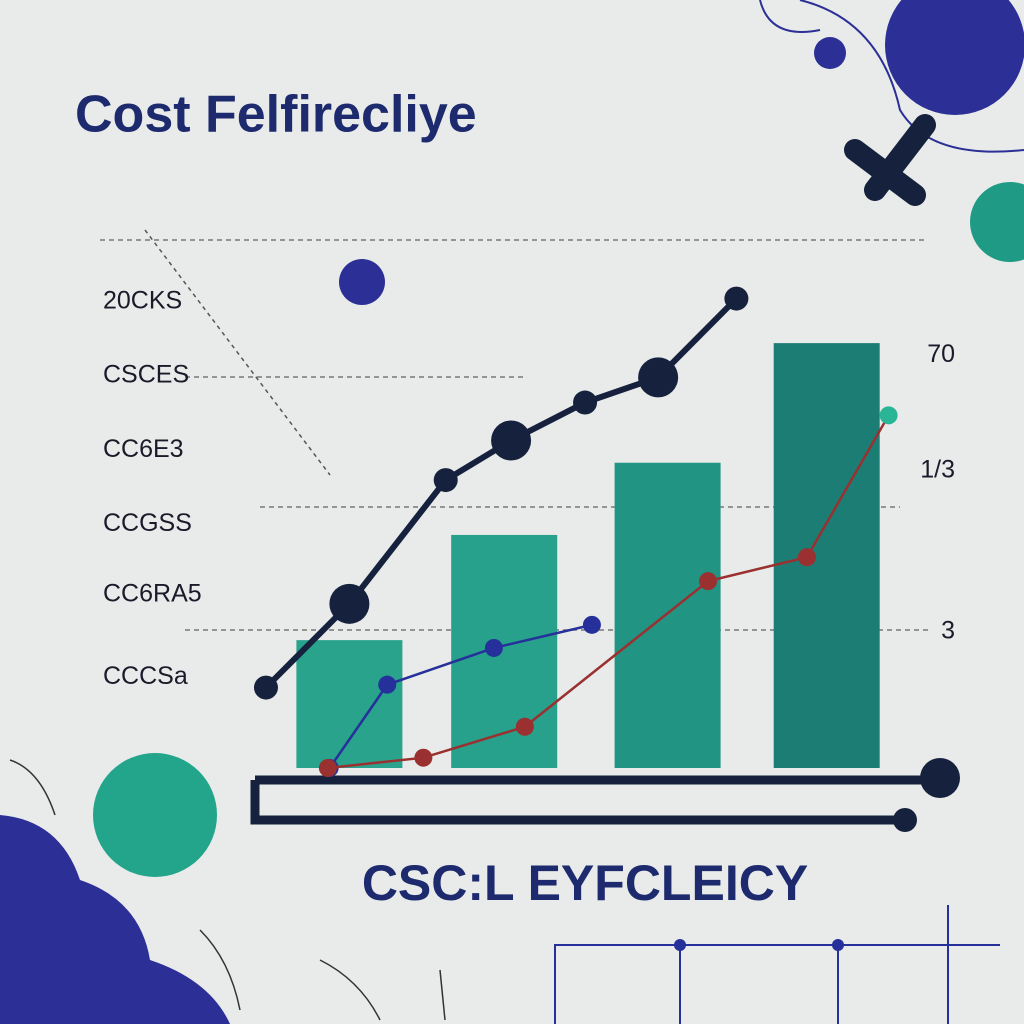  What do you see at coordinates (152, 593) in the screenshot?
I see `y-tick-label: CC6RA5` at bounding box center [152, 593].